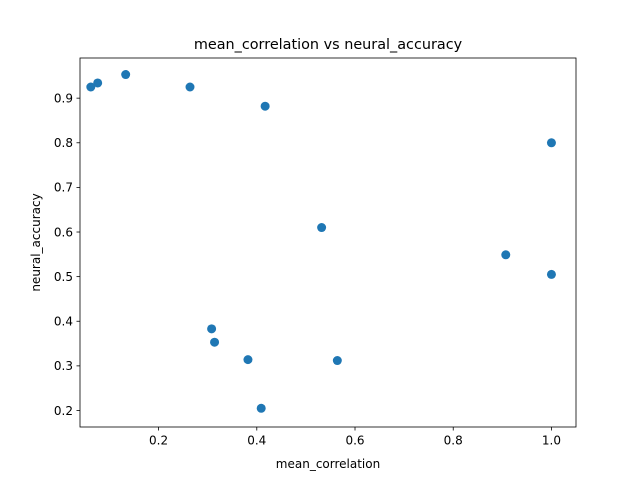 The image size is (640, 480). Describe the element at coordinates (158, 441) in the screenshot. I see `x-tick-label: 0.2` at that location.